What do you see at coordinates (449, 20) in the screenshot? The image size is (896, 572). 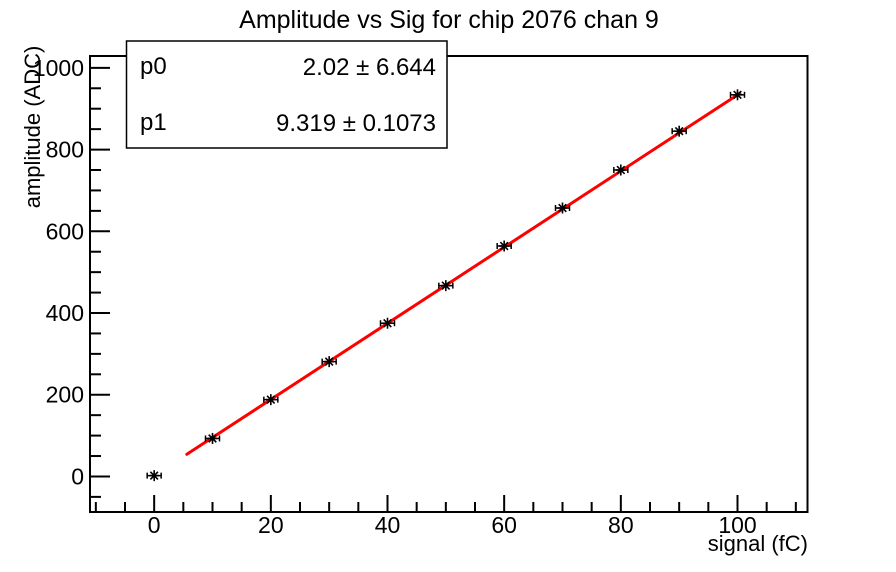 I see `chart-title: Amplitude vs Sig for chip 2076 chan 9` at bounding box center [449, 20].